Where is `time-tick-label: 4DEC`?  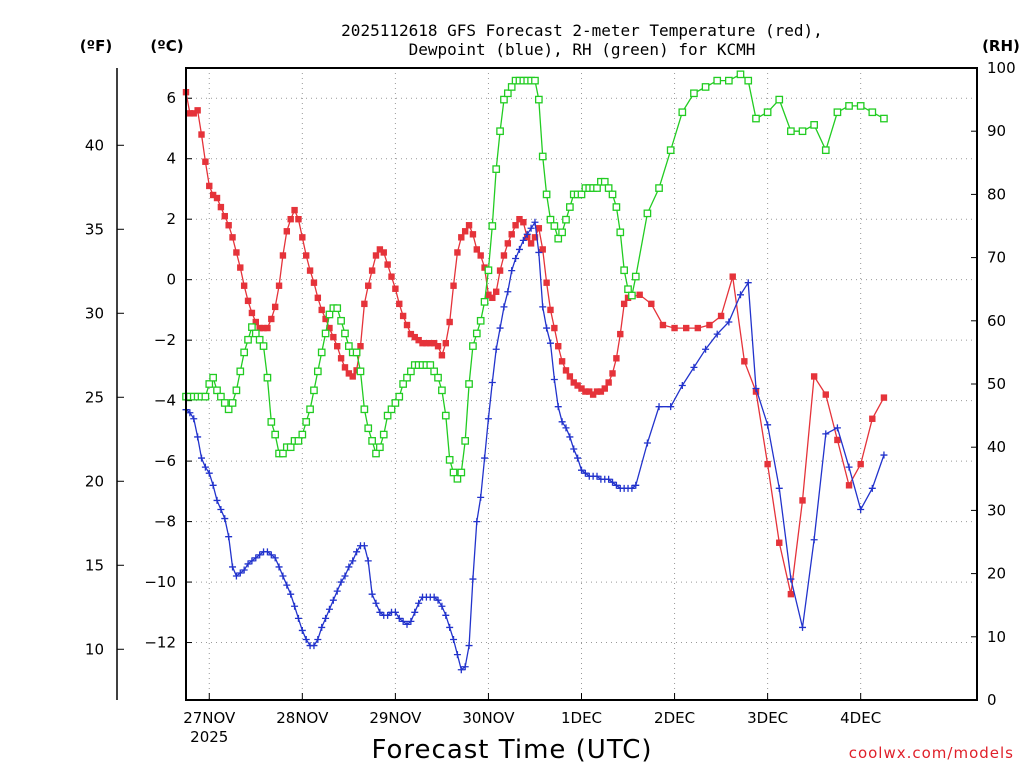 time-tick-label: 4DEC is located at coordinates (860, 718).